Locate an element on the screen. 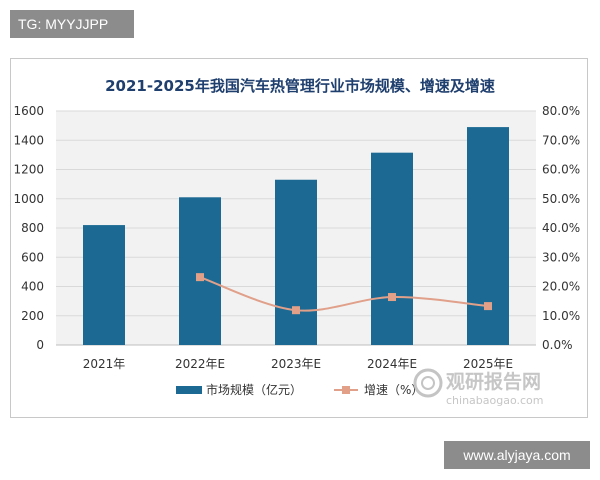 This screenshot has height=480, width=600. growth-line is located at coordinates (344, 294).